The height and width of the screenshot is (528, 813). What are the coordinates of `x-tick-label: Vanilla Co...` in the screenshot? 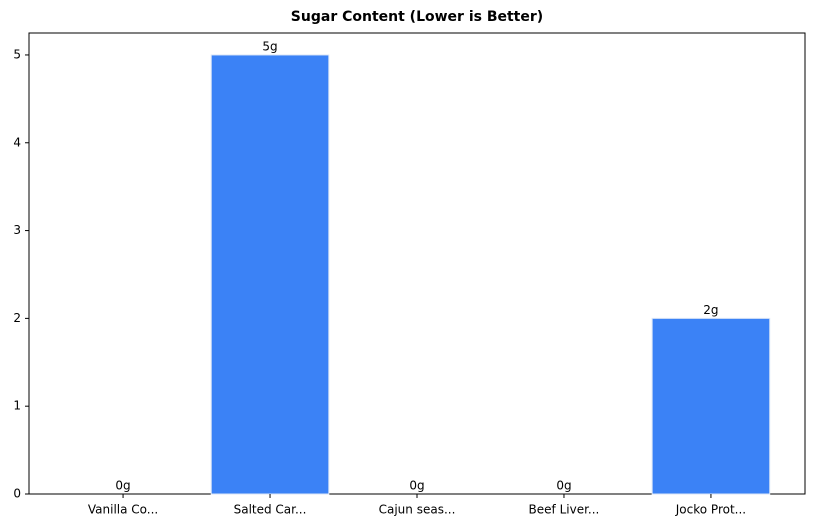 It's located at (123, 510).